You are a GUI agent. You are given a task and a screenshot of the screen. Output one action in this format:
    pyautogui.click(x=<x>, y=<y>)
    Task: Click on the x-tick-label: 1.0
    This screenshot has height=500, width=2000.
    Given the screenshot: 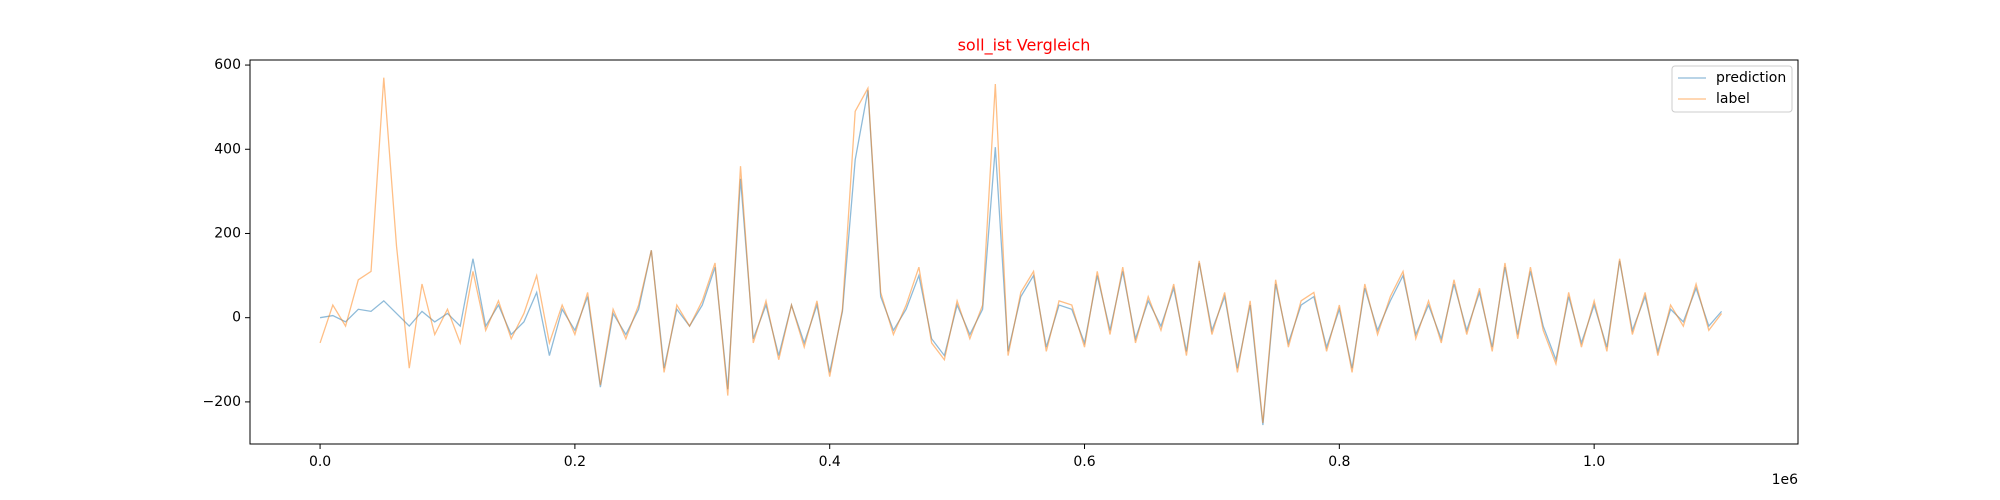 What is the action you would take?
    pyautogui.click(x=1594, y=462)
    